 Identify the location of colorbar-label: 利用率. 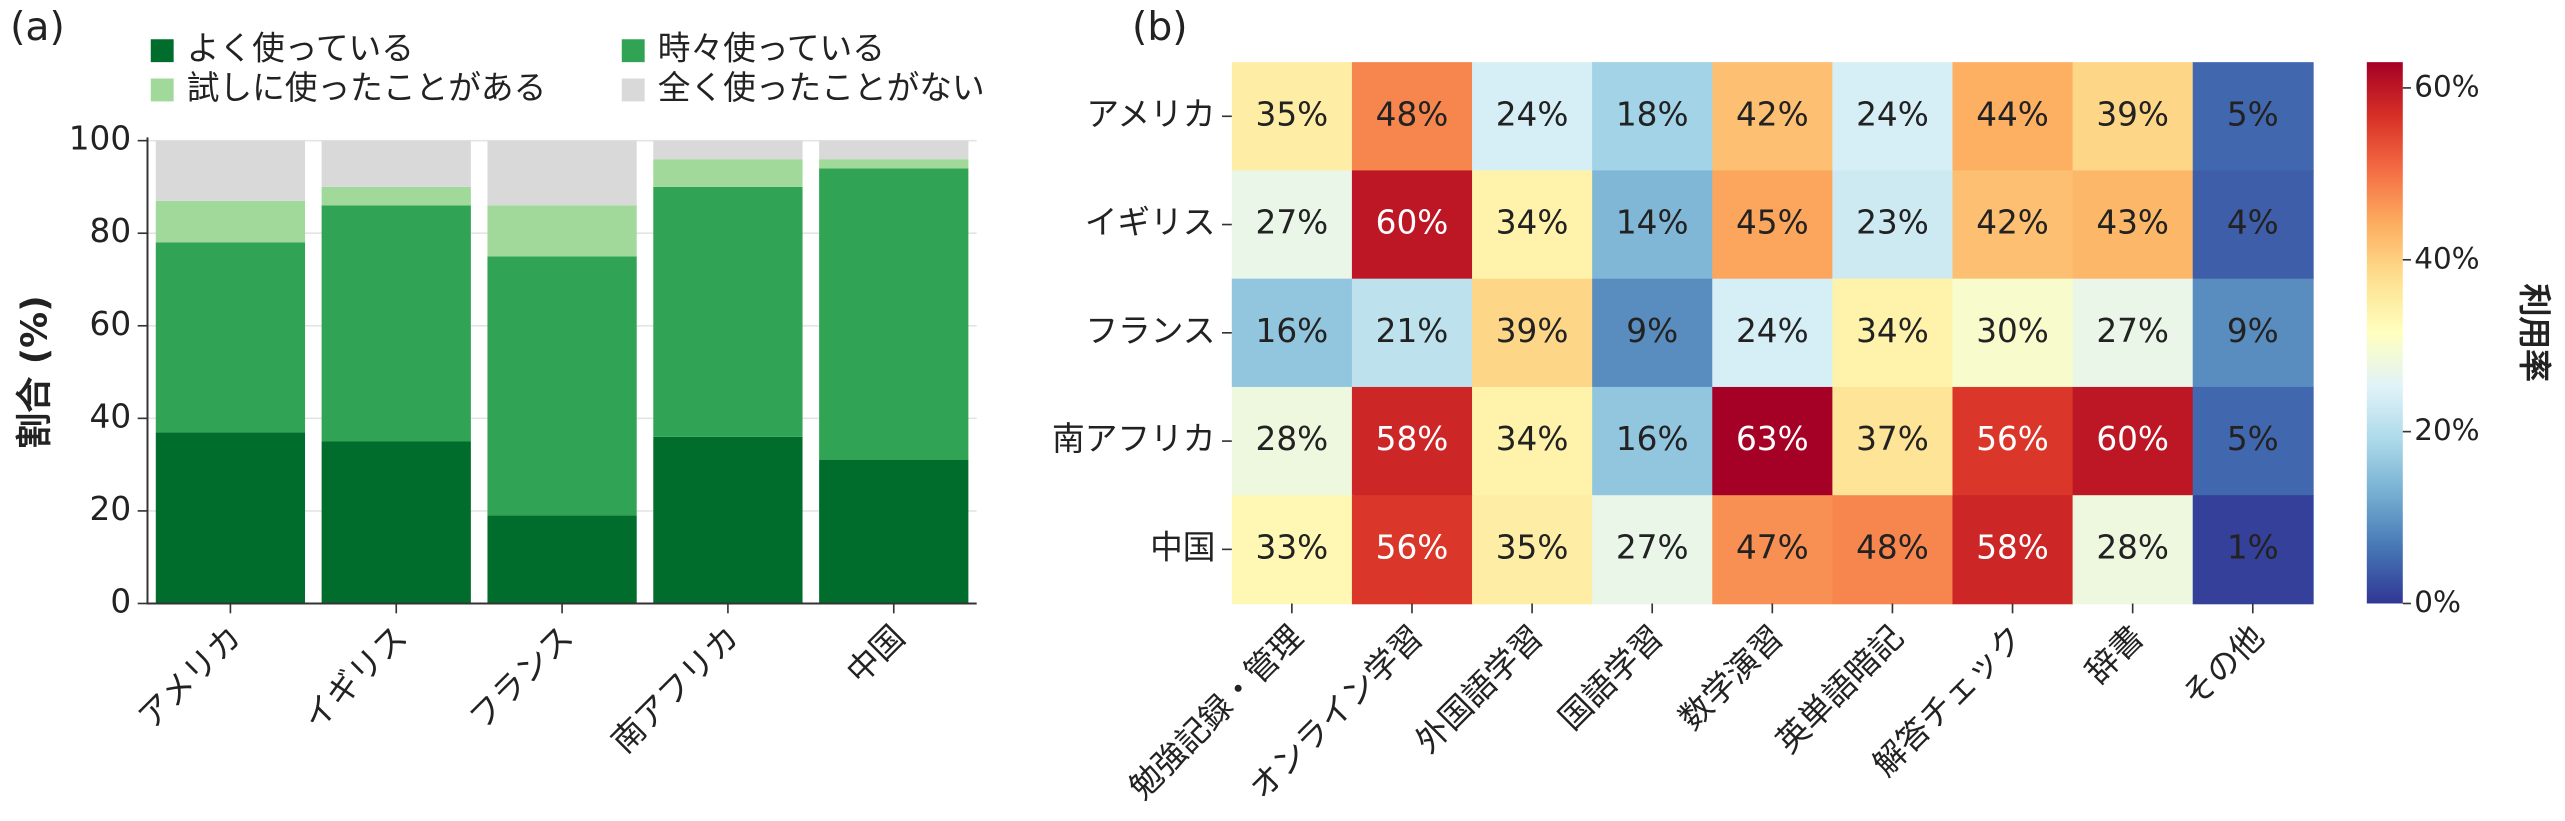
(2534, 333).